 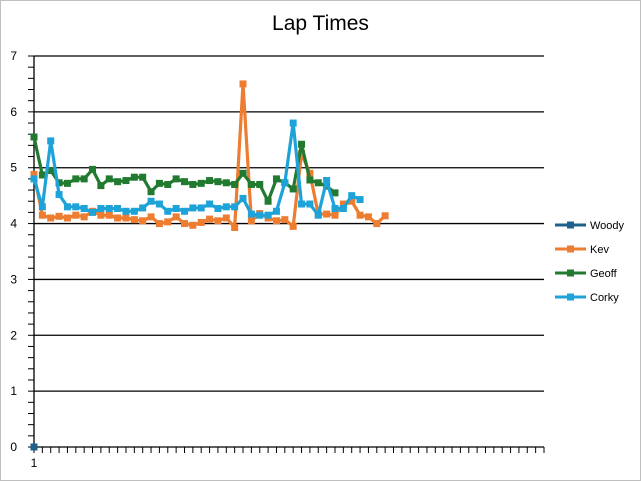 What do you see at coordinates (13, 224) in the screenshot?
I see `y-tick-label: 4` at bounding box center [13, 224].